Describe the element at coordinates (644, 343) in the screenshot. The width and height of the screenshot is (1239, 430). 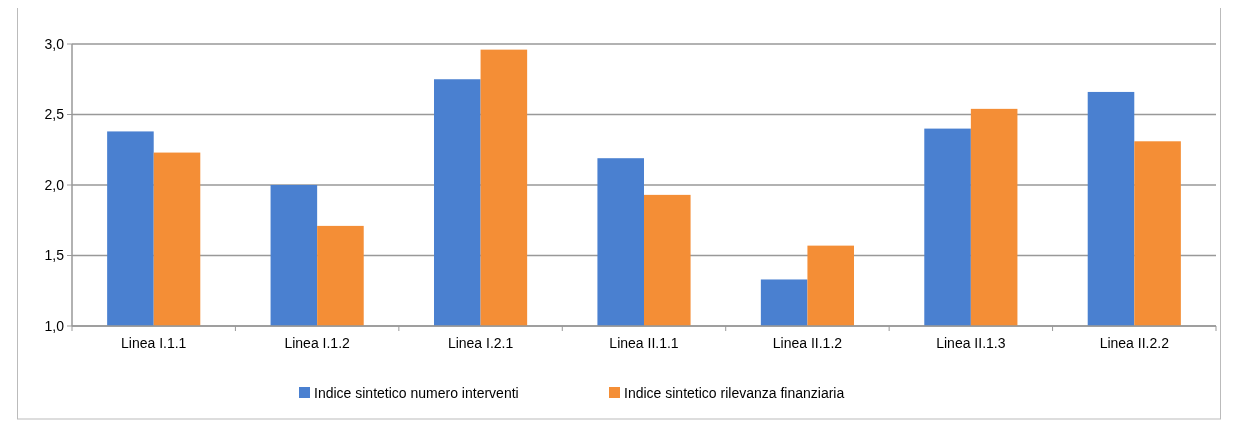
I see `x-tick-label: Linea II.1.1` at that location.